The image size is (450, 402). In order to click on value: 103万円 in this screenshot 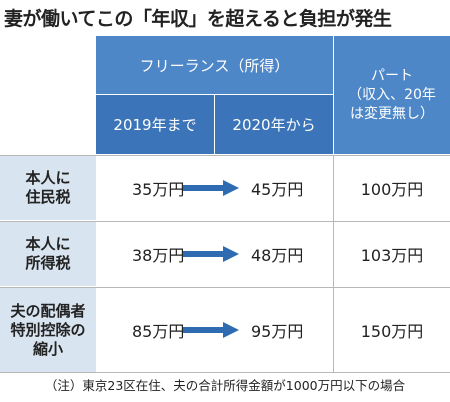, I will do `click(392, 255)`.